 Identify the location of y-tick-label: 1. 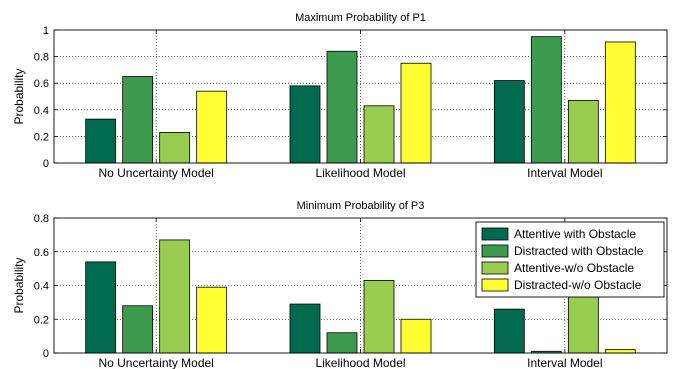
(46, 31).